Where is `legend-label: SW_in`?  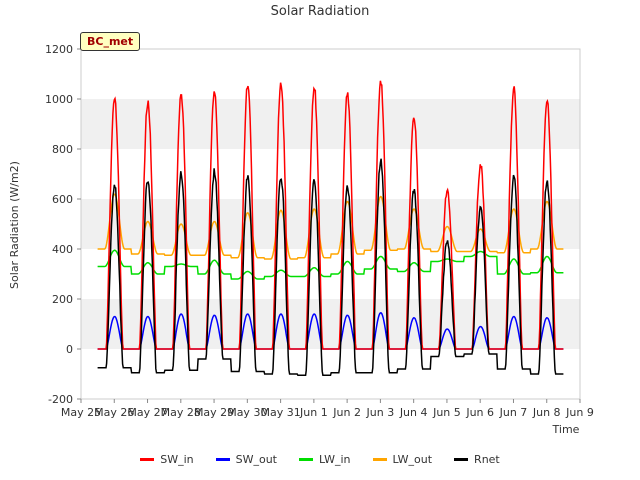
legend-label: SW_in is located at coordinates (177, 459).